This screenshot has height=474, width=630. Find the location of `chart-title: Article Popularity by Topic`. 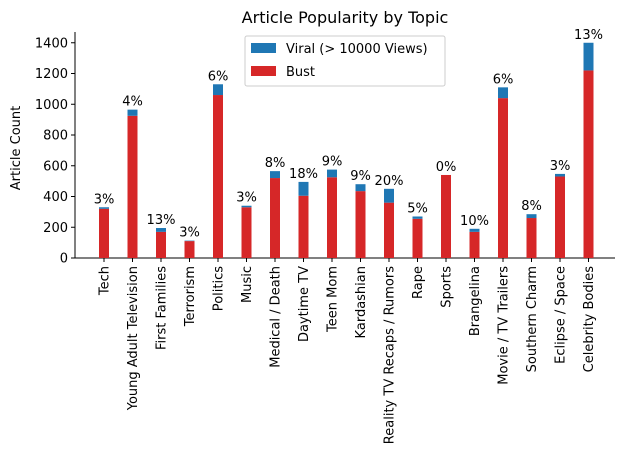

chart-title: Article Popularity by Topic is located at coordinates (345, 17).